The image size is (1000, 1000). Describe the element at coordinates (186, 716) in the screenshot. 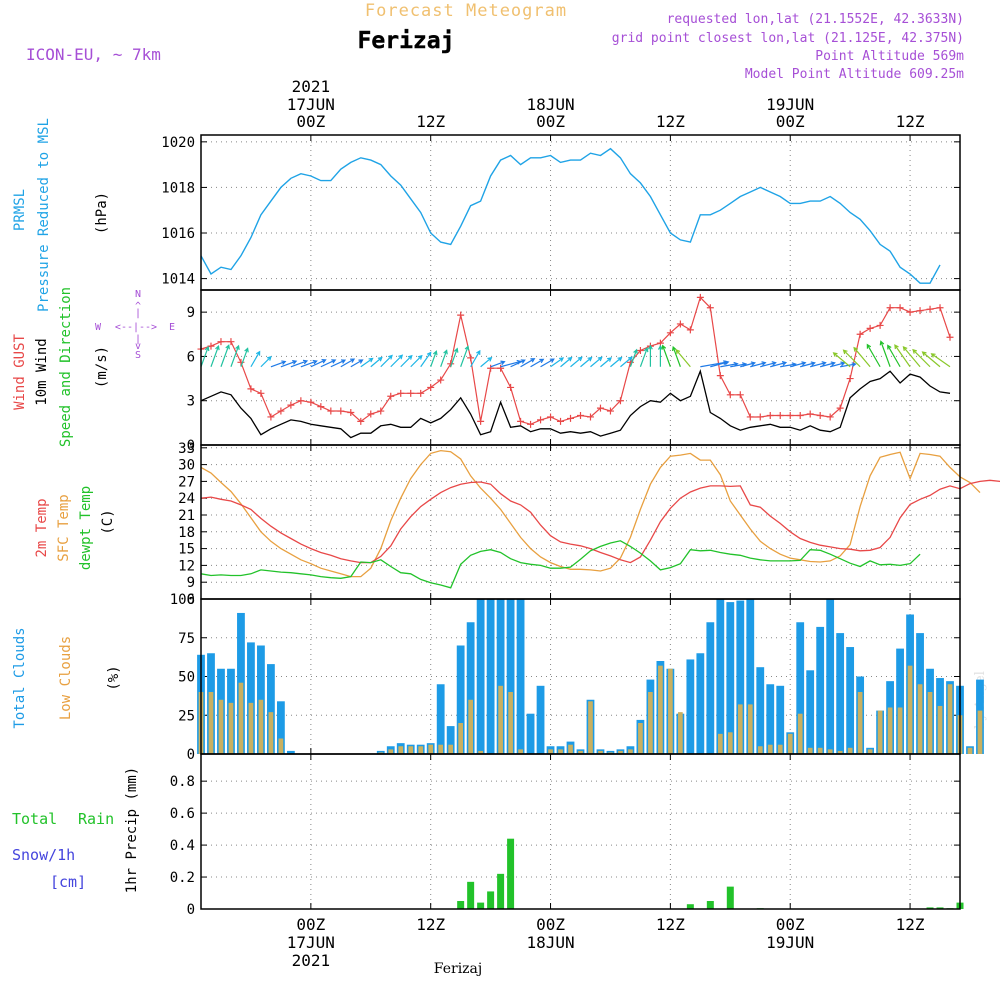

I see `clouds-ytick-label: 25` at that location.